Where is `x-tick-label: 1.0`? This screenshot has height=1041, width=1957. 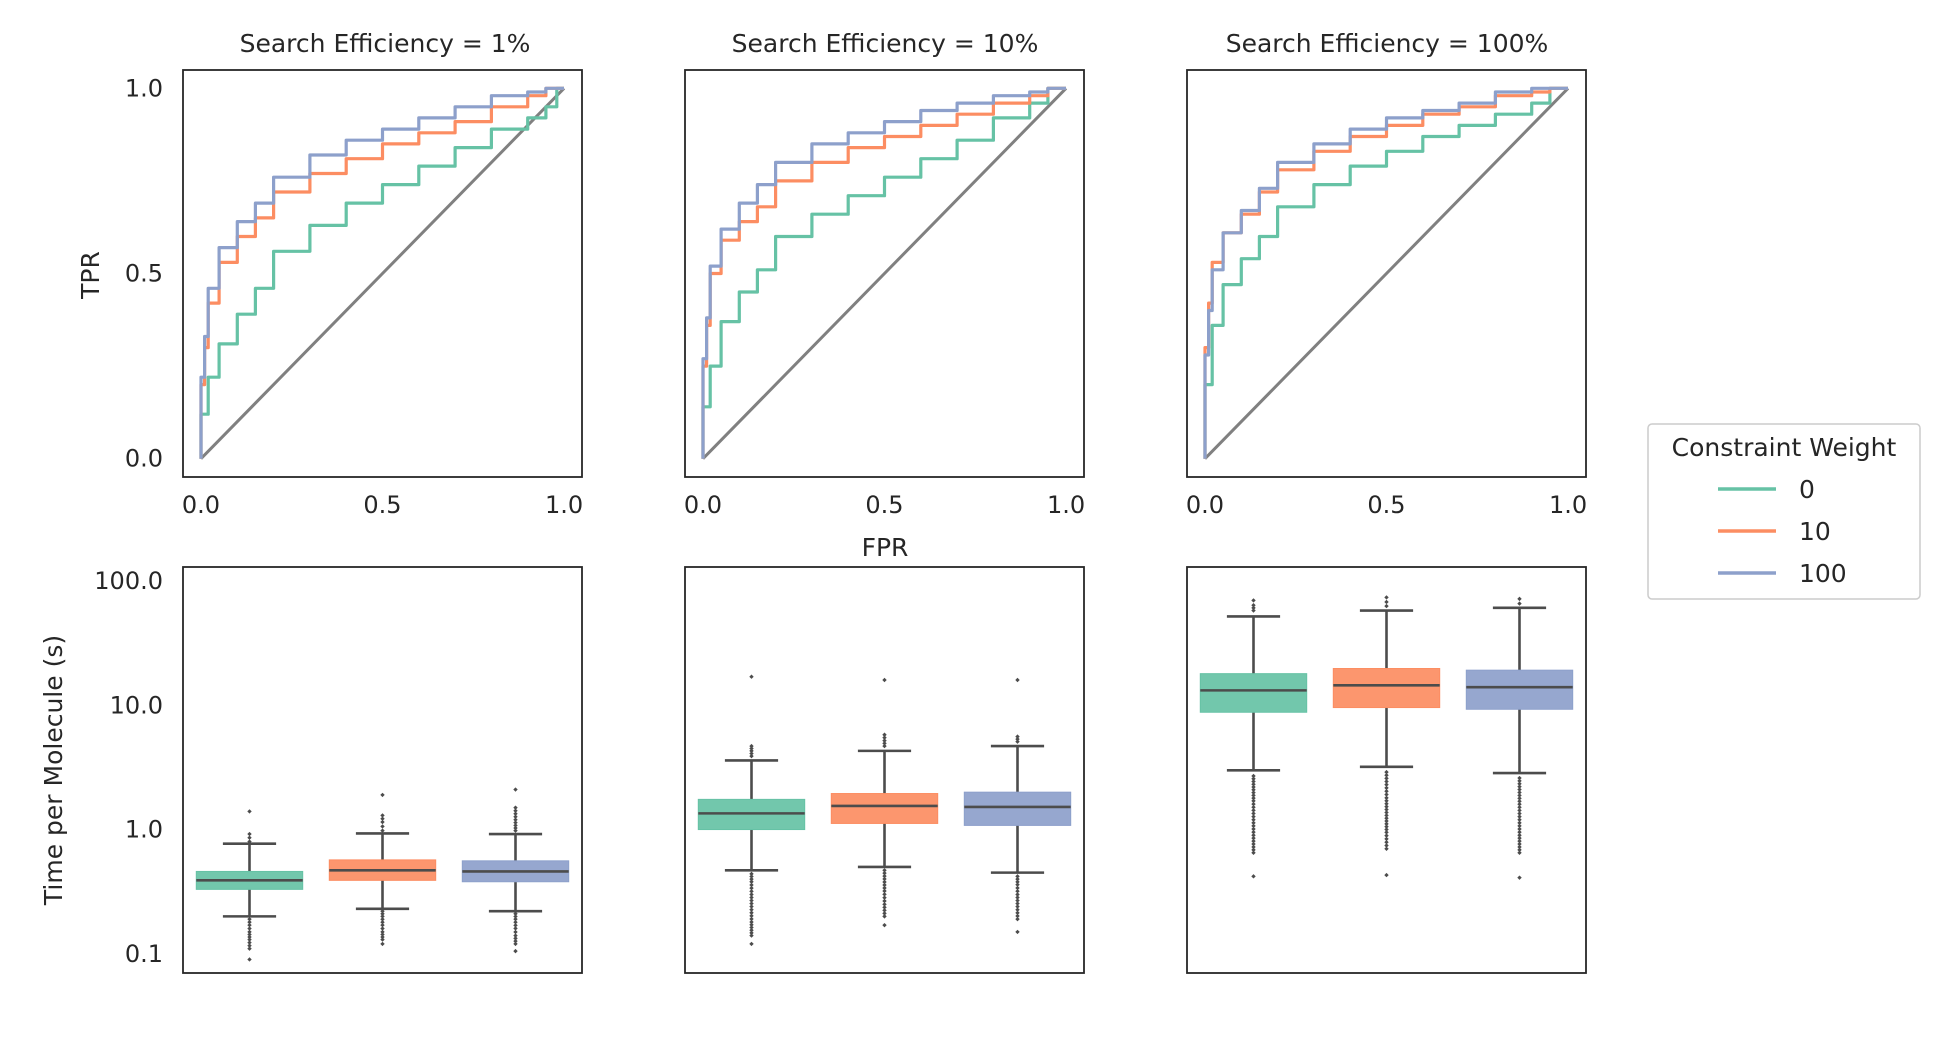
x-tick-label: 1.0 is located at coordinates (1568, 505).